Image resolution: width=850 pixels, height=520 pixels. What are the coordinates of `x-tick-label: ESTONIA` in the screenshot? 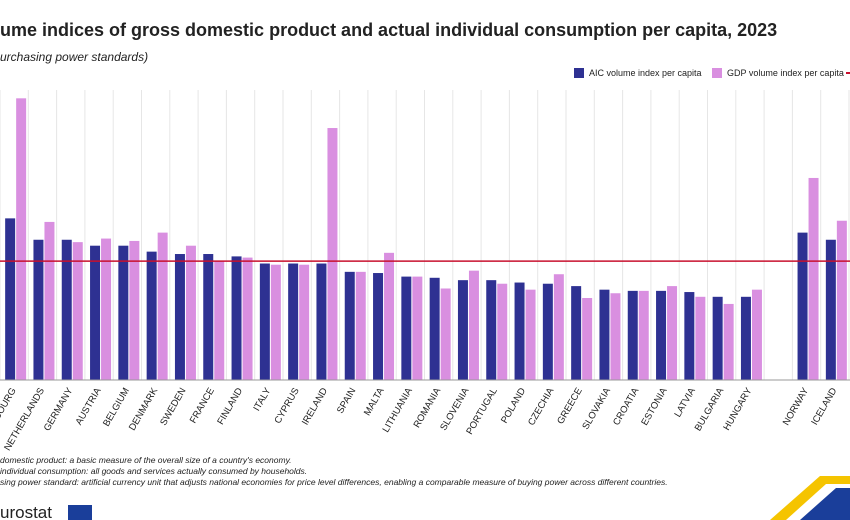 It's located at (654, 406).